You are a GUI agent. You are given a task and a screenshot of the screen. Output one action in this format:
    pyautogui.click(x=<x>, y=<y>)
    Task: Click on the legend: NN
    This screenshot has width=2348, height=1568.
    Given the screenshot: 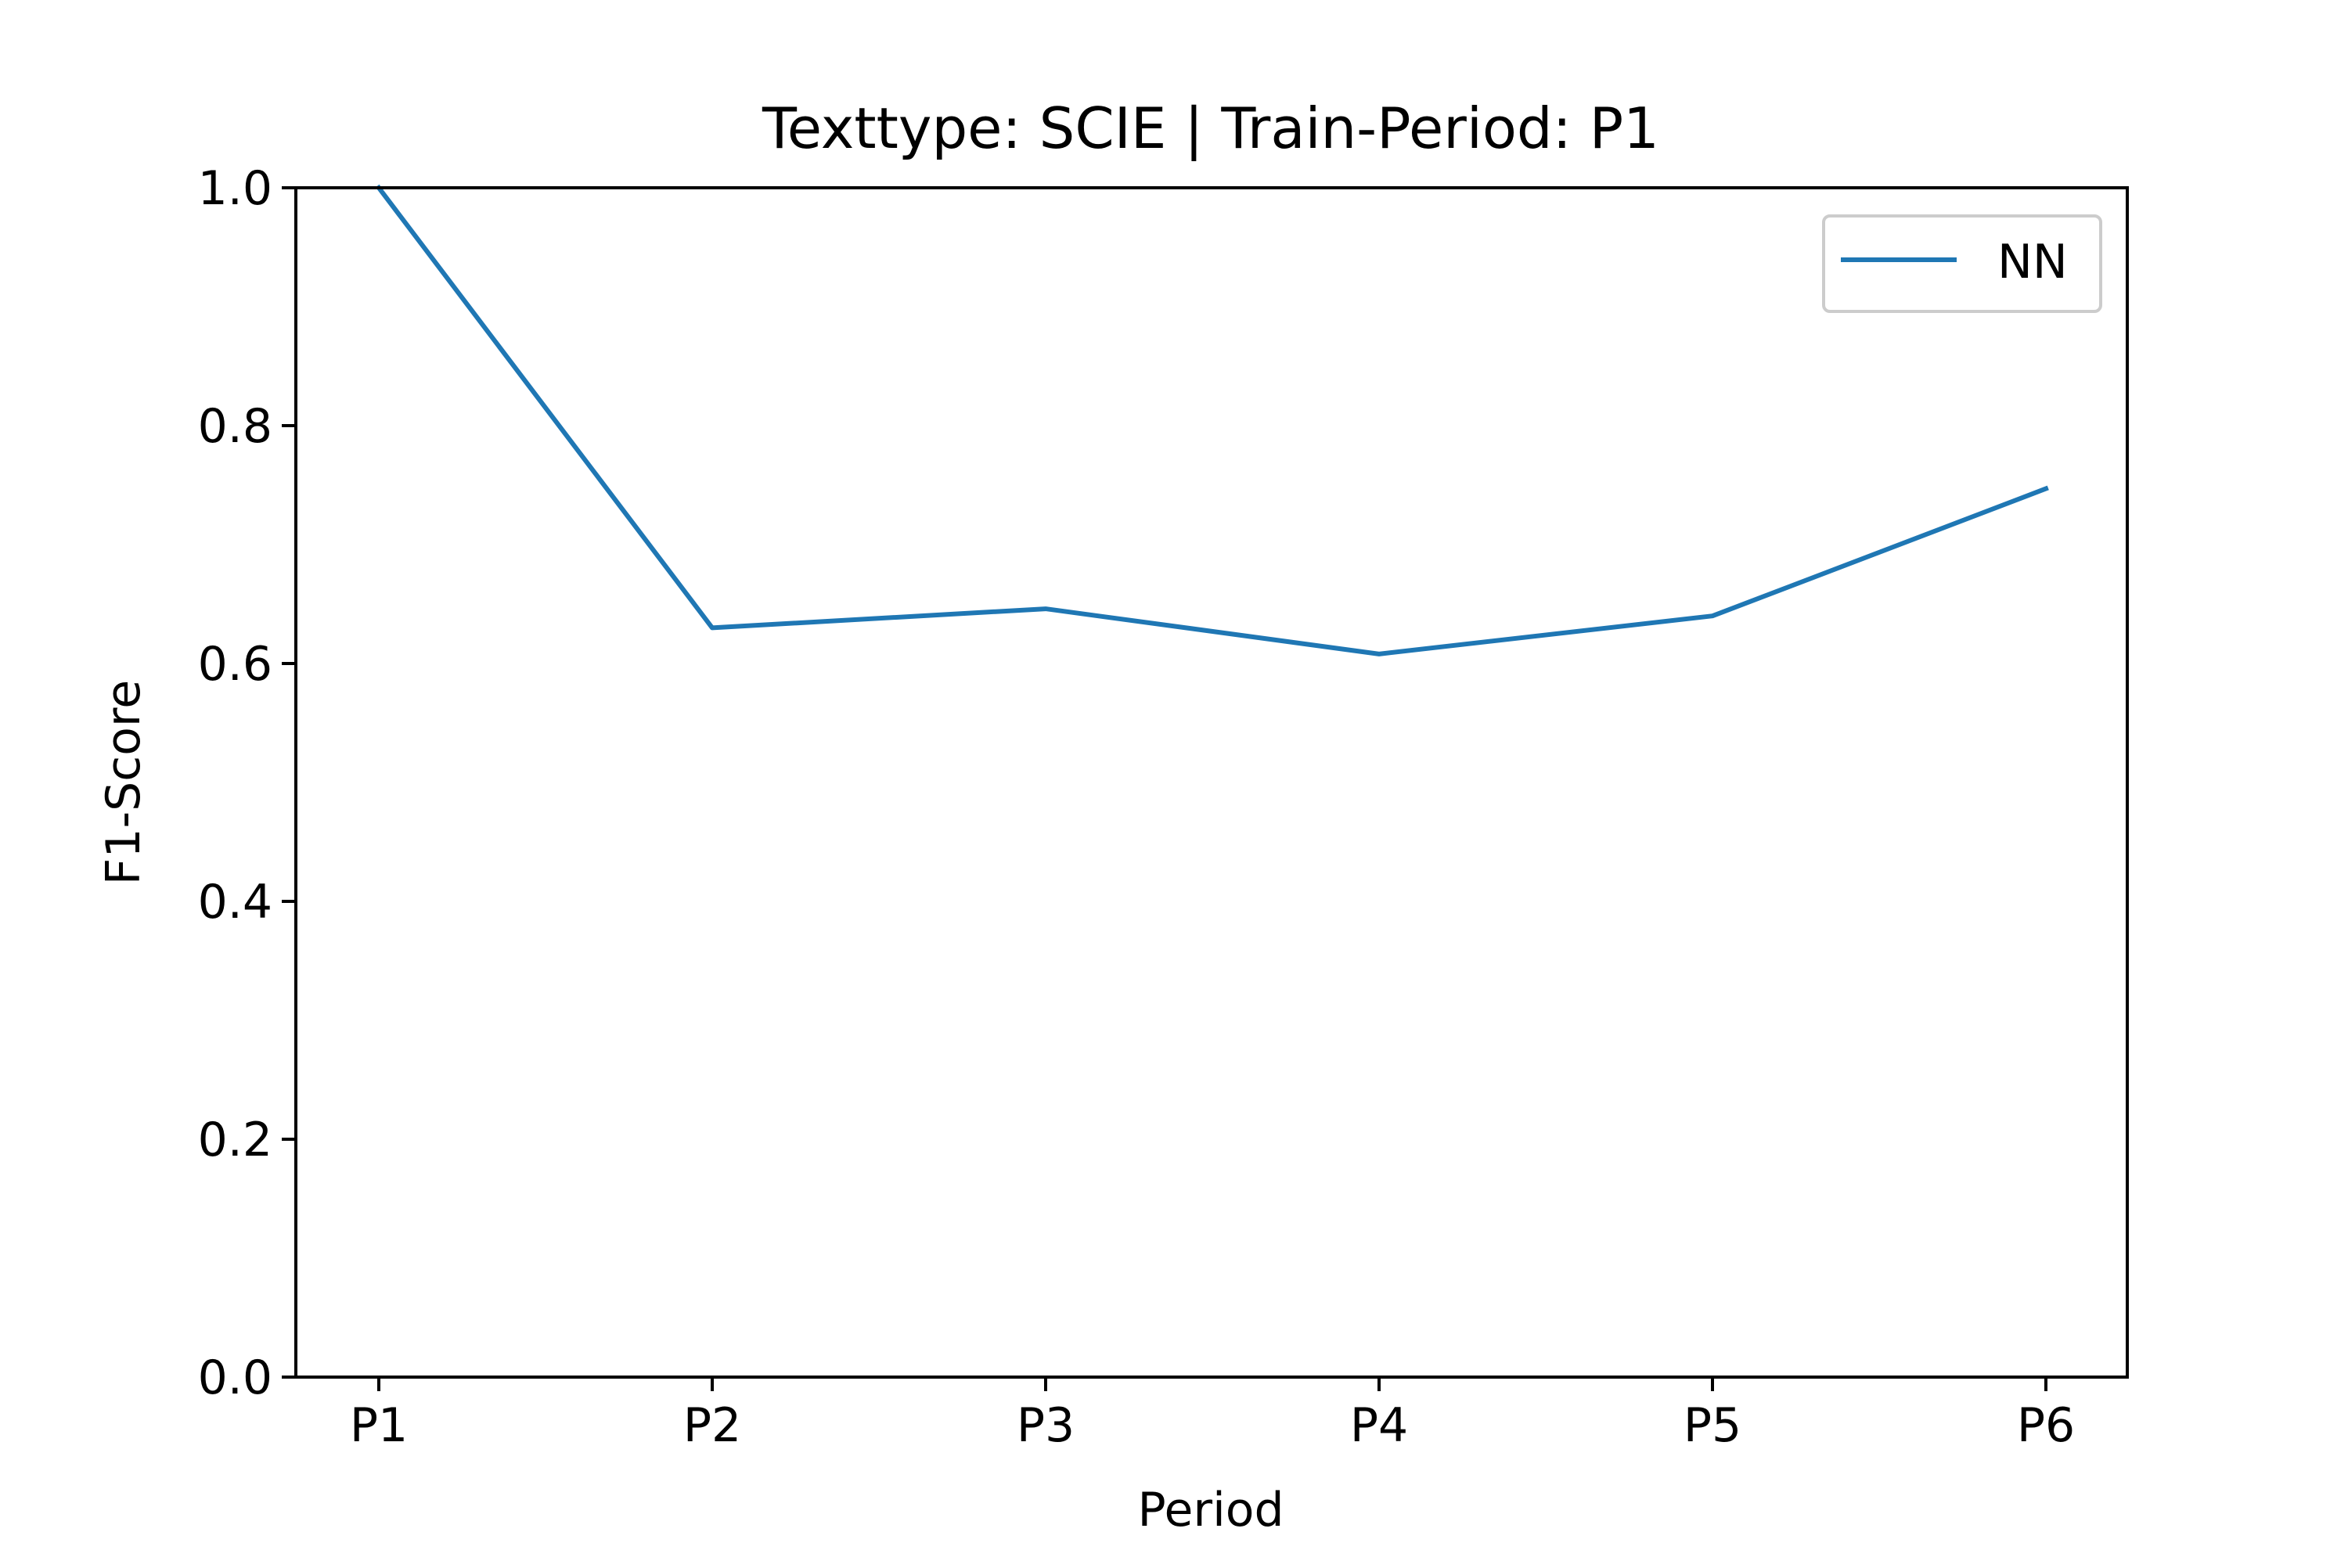 What is the action you would take?
    pyautogui.click(x=1962, y=264)
    